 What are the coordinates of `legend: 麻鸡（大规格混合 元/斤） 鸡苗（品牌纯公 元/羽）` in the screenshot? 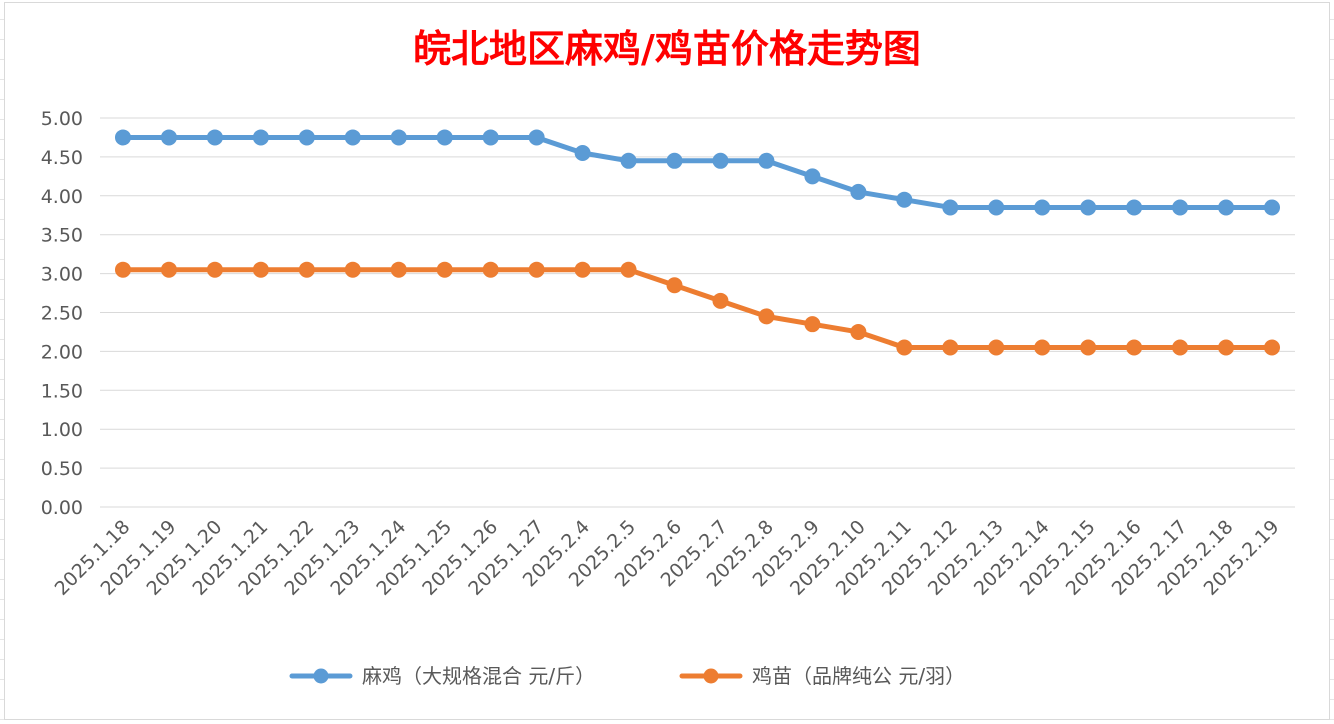 It's located at (627, 676).